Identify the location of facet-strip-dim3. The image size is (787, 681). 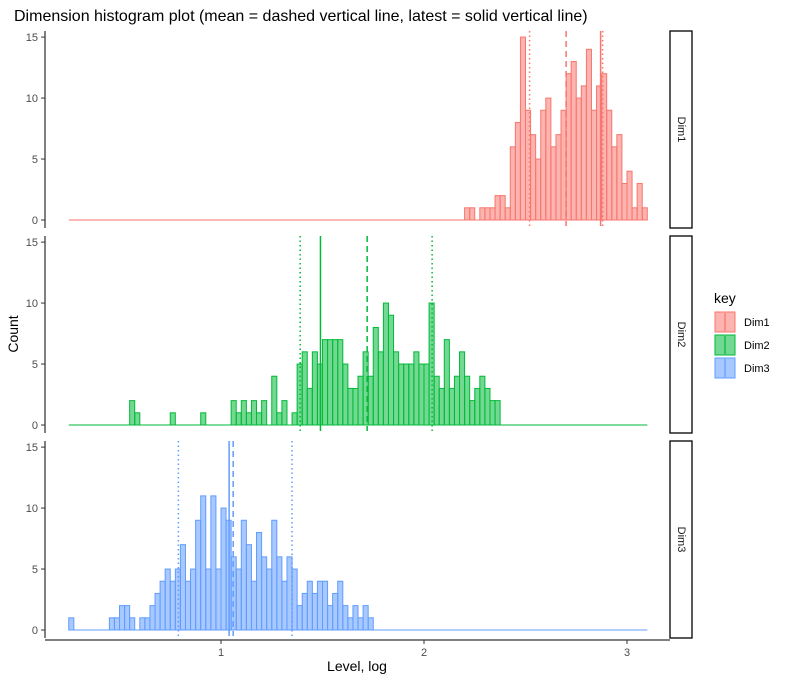
(681, 539).